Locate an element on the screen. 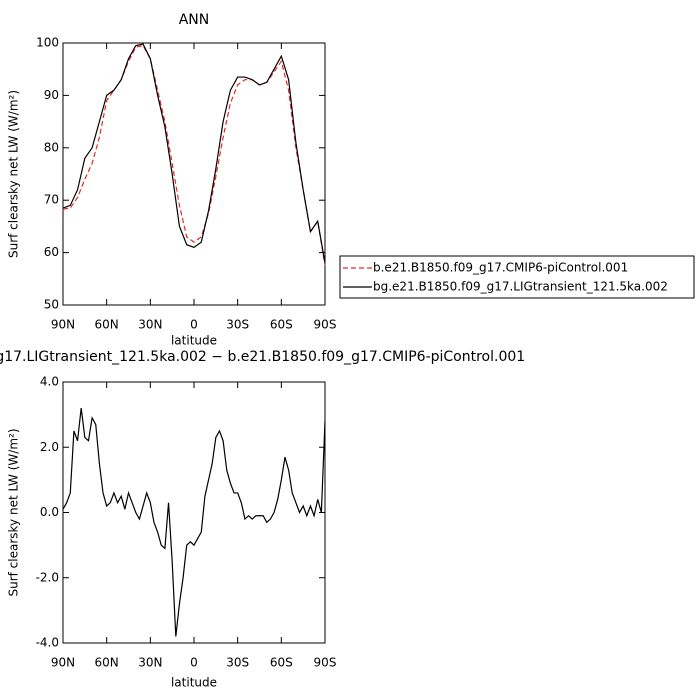 This screenshot has height=700, width=700. y-tick-label: 70 is located at coordinates (51, 200).